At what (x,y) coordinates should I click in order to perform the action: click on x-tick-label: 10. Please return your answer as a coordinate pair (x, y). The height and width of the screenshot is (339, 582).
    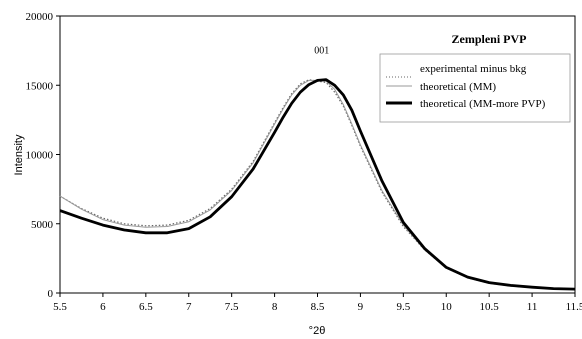
    Looking at the image, I should click on (447, 307).